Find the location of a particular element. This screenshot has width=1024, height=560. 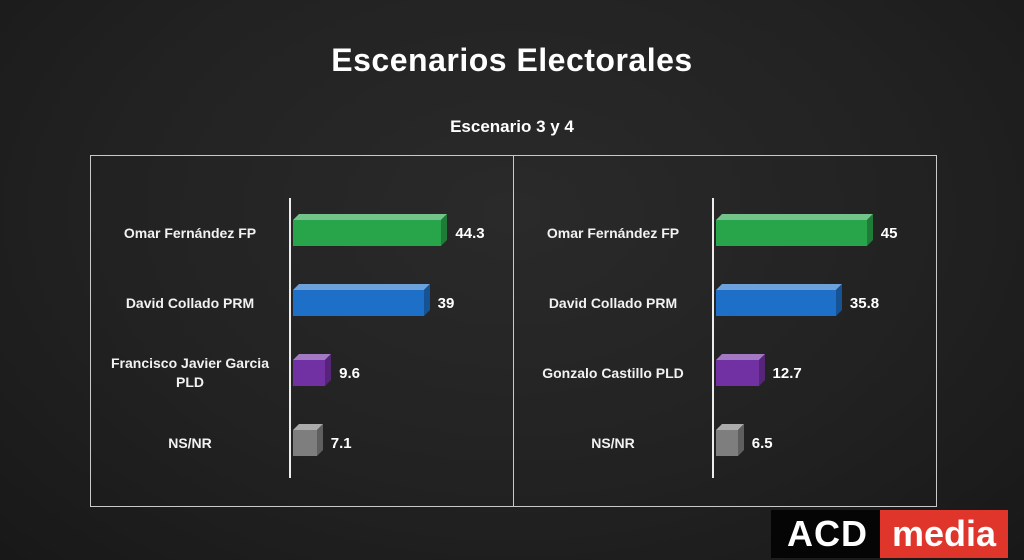

value-label: 9.6 is located at coordinates (350, 373).